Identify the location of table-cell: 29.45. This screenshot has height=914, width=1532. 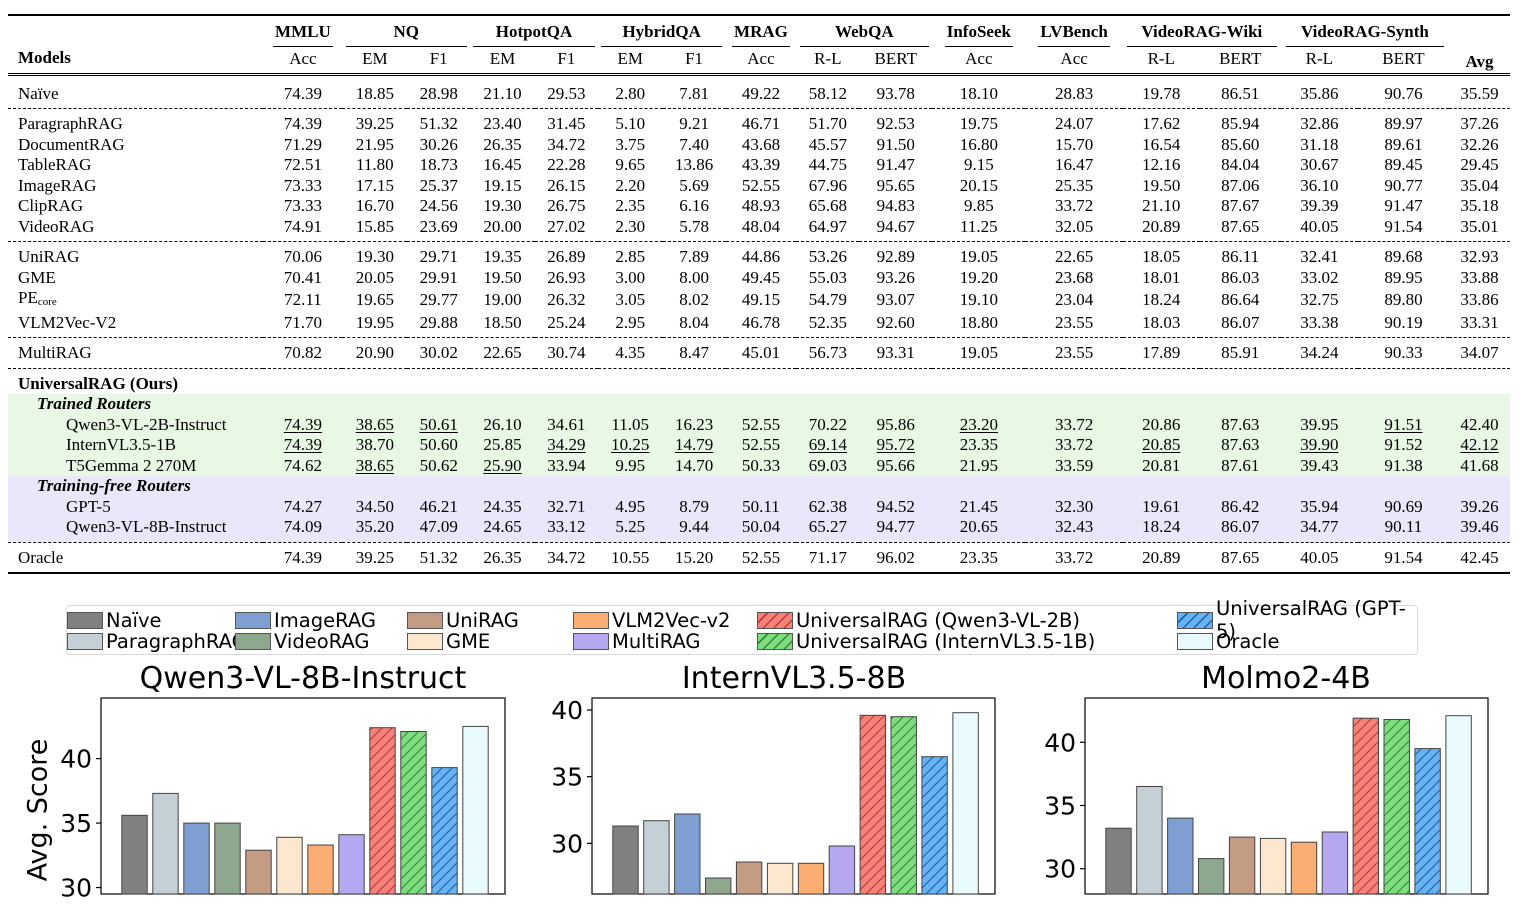
(1479, 164).